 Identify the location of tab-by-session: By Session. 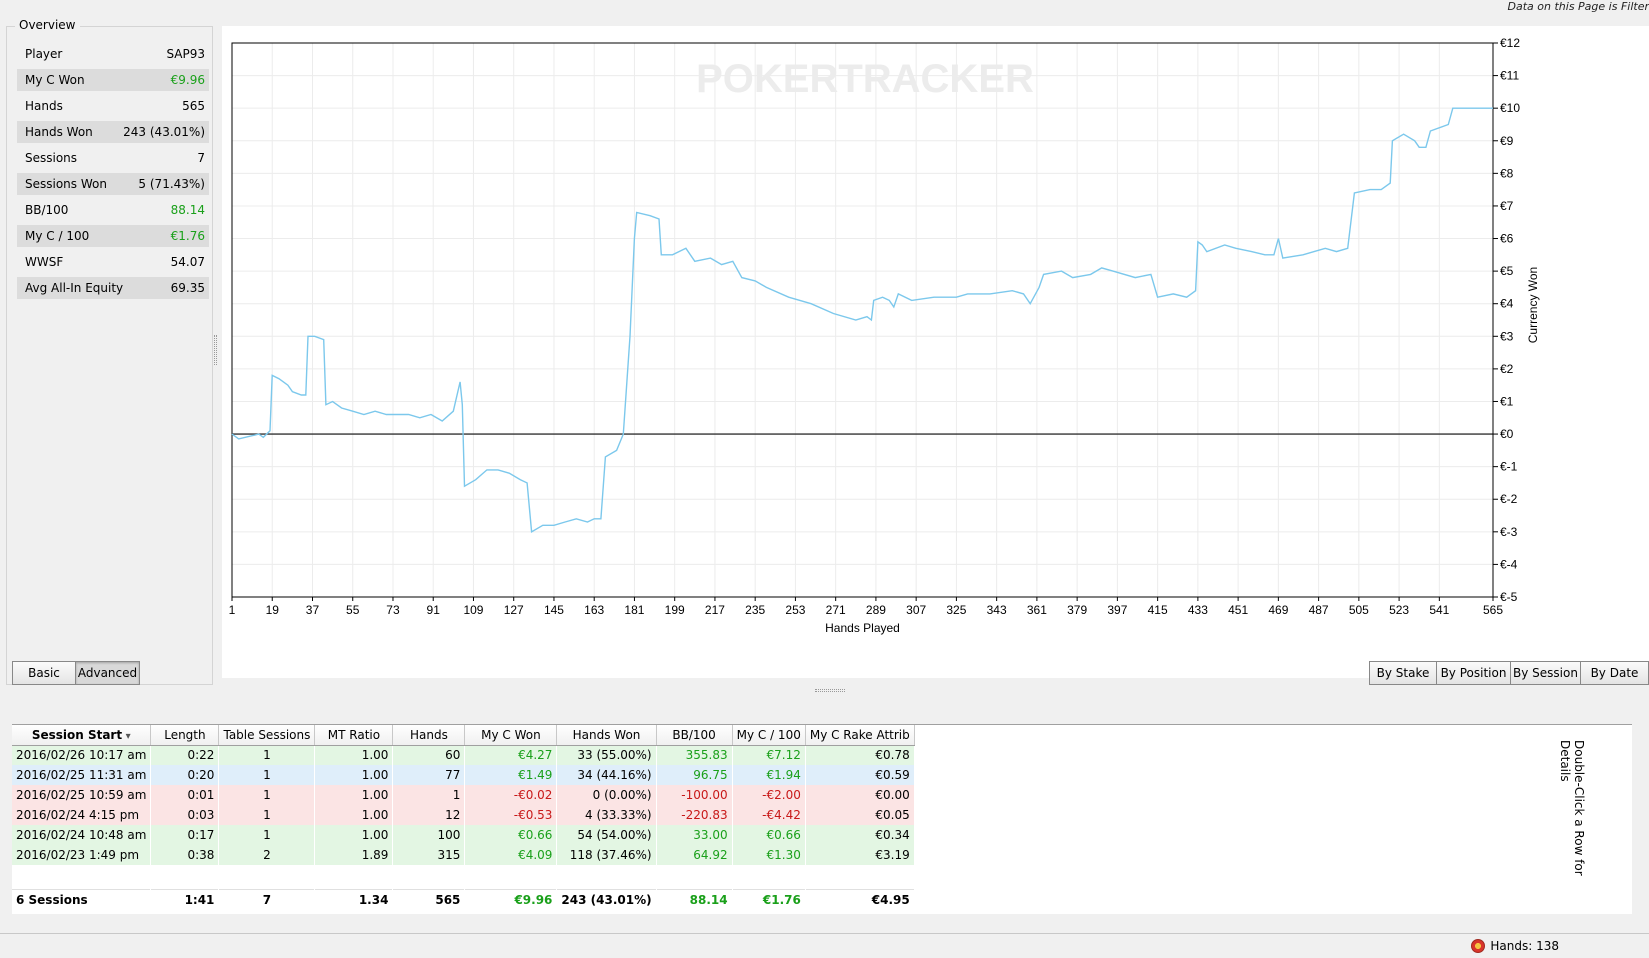
(1546, 673).